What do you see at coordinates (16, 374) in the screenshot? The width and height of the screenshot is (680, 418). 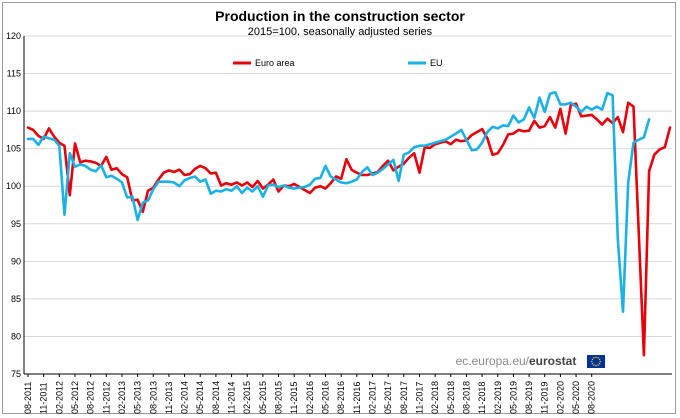 I see `y-tick-label: 75` at bounding box center [16, 374].